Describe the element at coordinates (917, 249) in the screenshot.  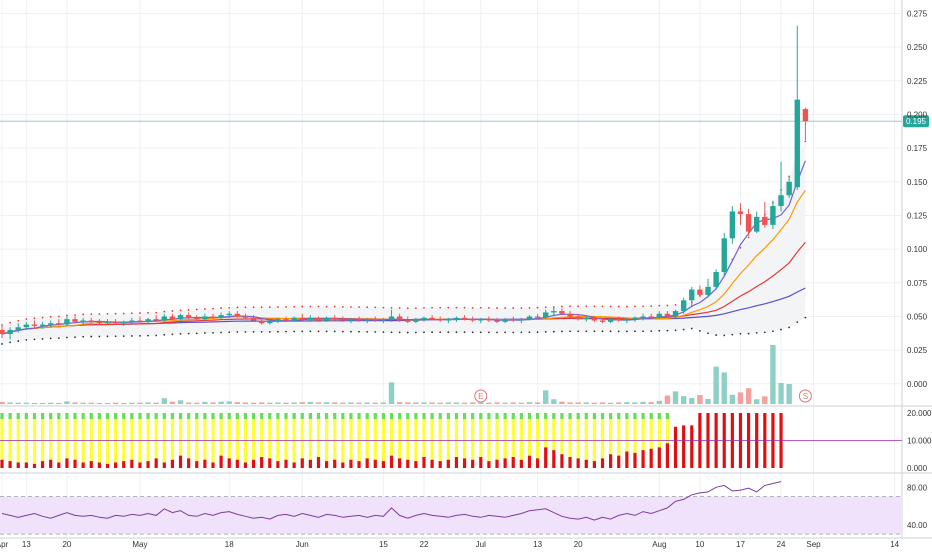
I see `price-axis-tick: 0.100` at that location.